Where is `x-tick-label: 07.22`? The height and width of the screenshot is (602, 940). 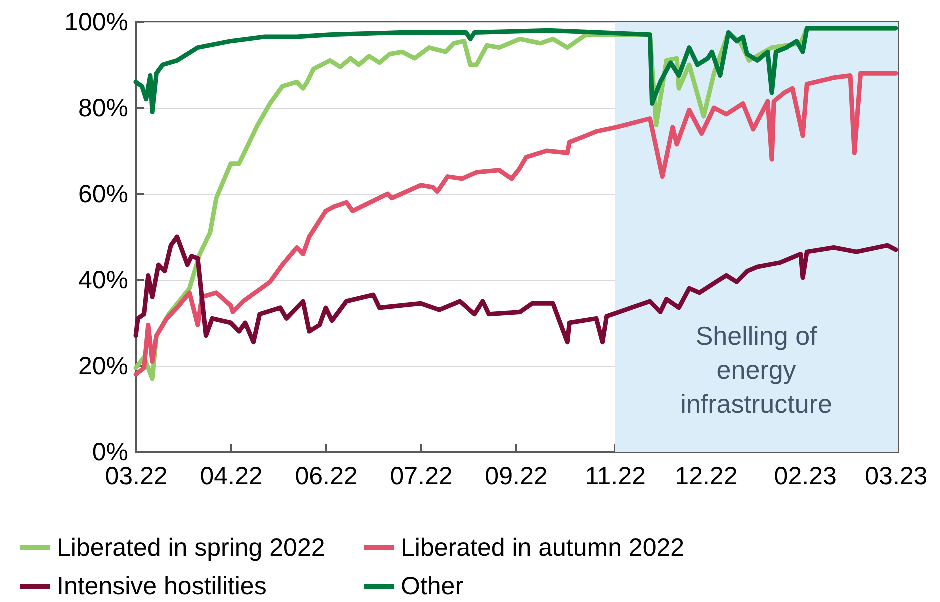
x-tick-label: 07.22 is located at coordinates (421, 476).